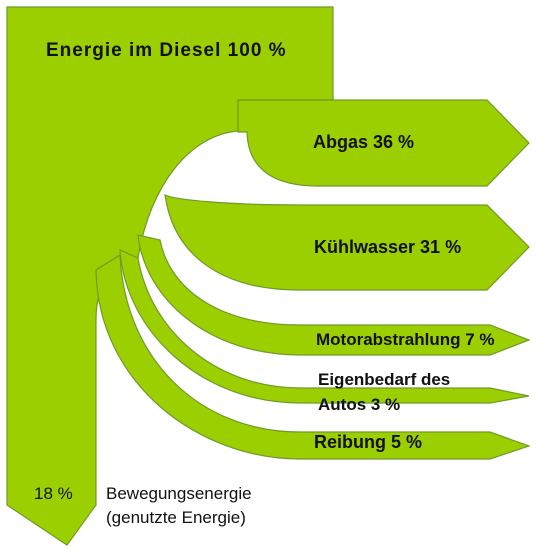  What do you see at coordinates (368, 442) in the screenshot?
I see `reibung-label: Reibung 5 %` at bounding box center [368, 442].